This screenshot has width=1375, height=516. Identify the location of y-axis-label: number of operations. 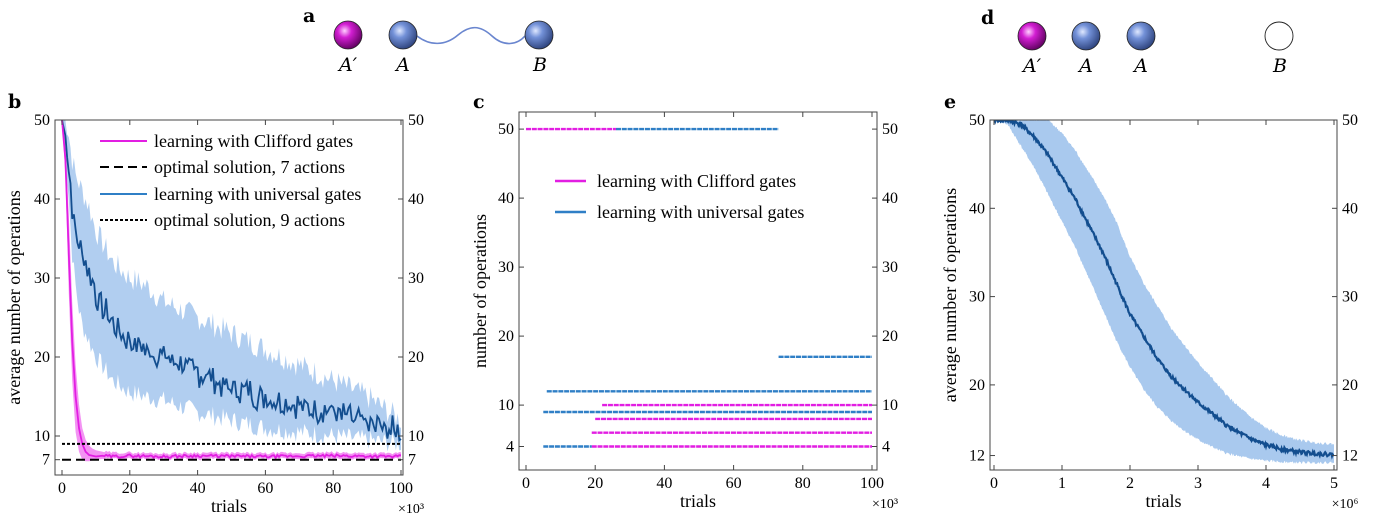
(480, 291).